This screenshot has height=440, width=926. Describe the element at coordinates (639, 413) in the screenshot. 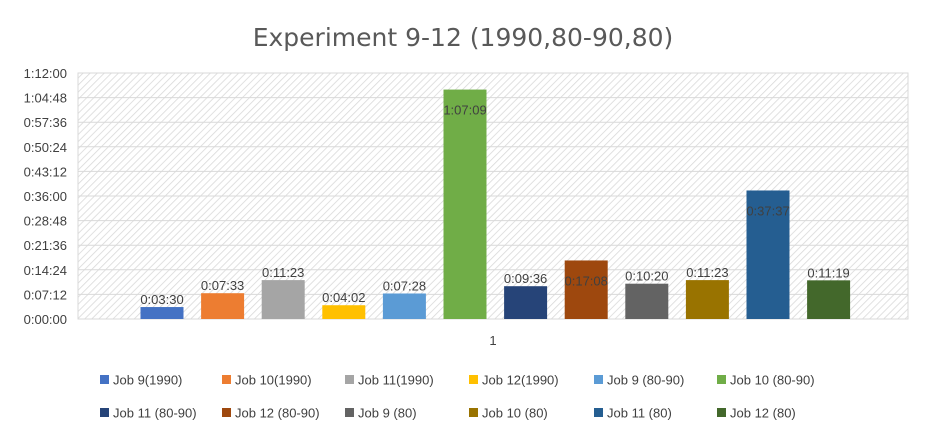

I see `legend-label: Job 11 (80)` at that location.